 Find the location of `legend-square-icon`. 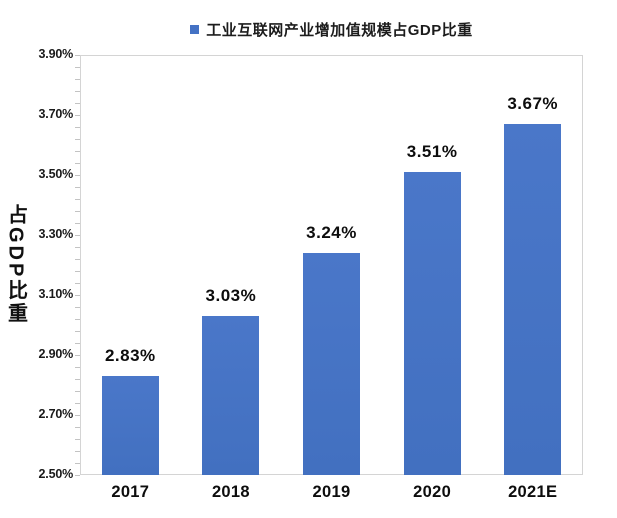

legend-square-icon is located at coordinates (195, 29).